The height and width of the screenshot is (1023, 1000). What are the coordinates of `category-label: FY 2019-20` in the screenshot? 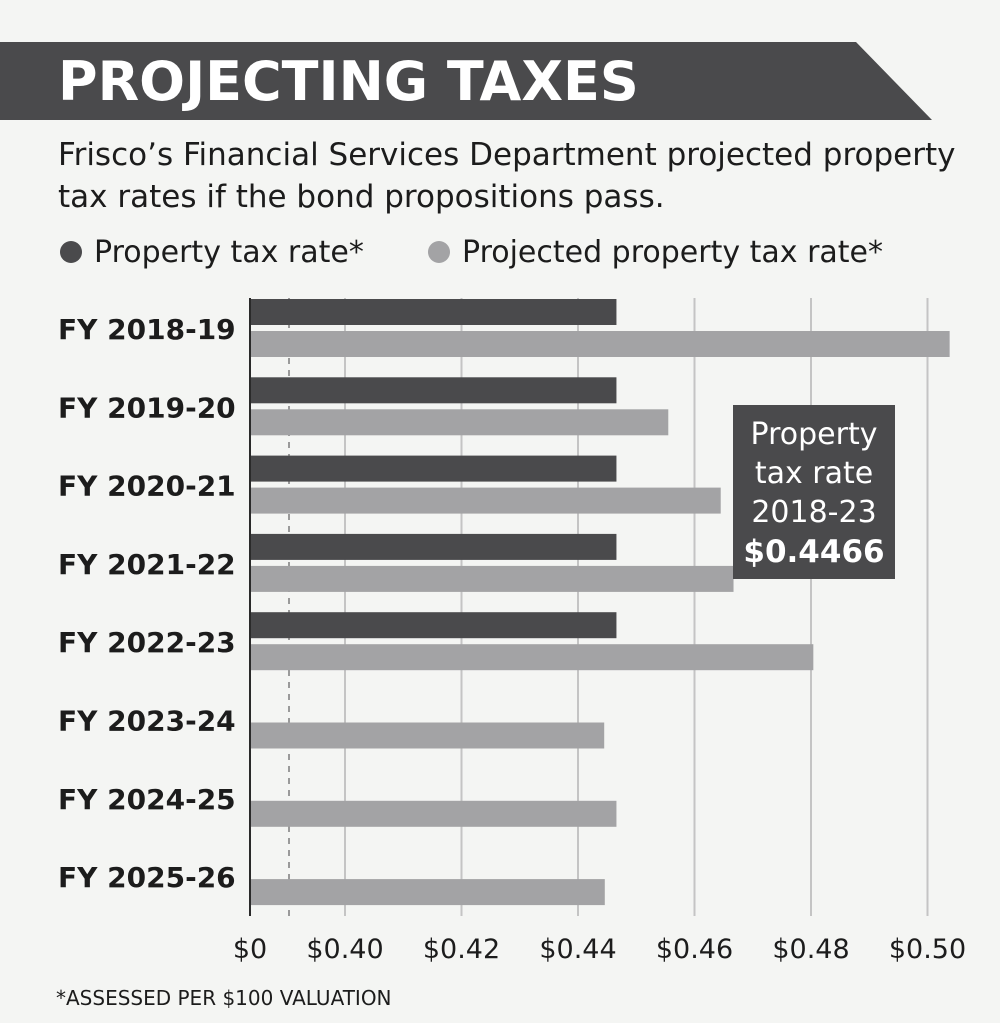 It's located at (147, 407).